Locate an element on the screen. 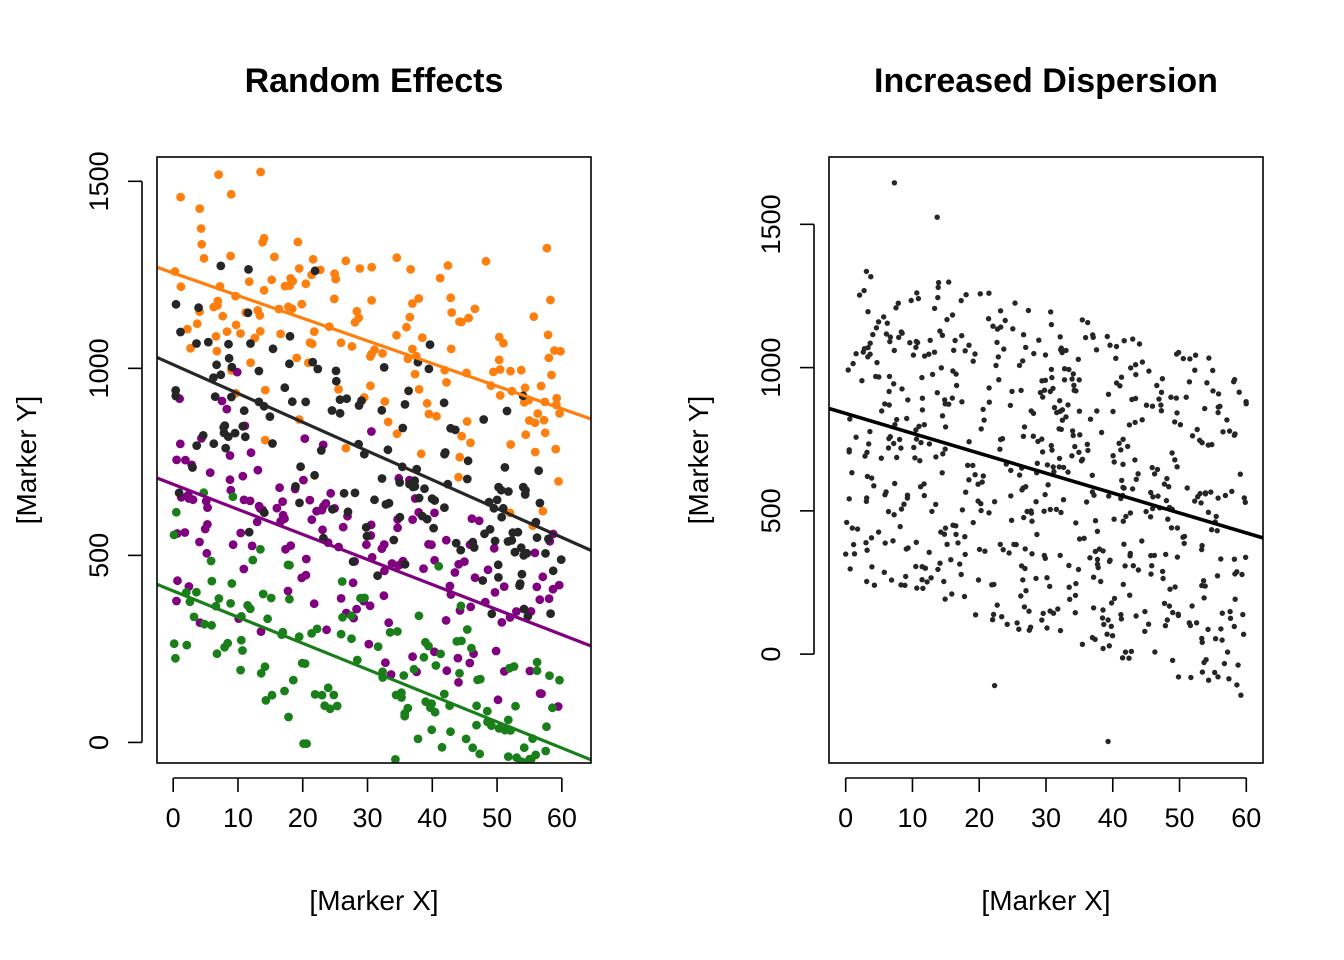 The width and height of the screenshot is (1344, 960). x-tick-label: 60 is located at coordinates (1246, 818).